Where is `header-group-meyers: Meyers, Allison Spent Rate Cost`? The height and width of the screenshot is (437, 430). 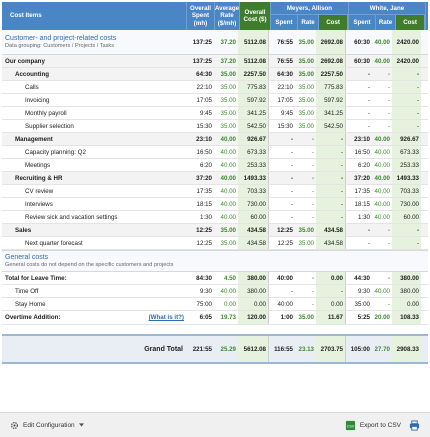
header-group-meyers: Meyers, Allison Spent Rate Cost is located at coordinates (310, 16).